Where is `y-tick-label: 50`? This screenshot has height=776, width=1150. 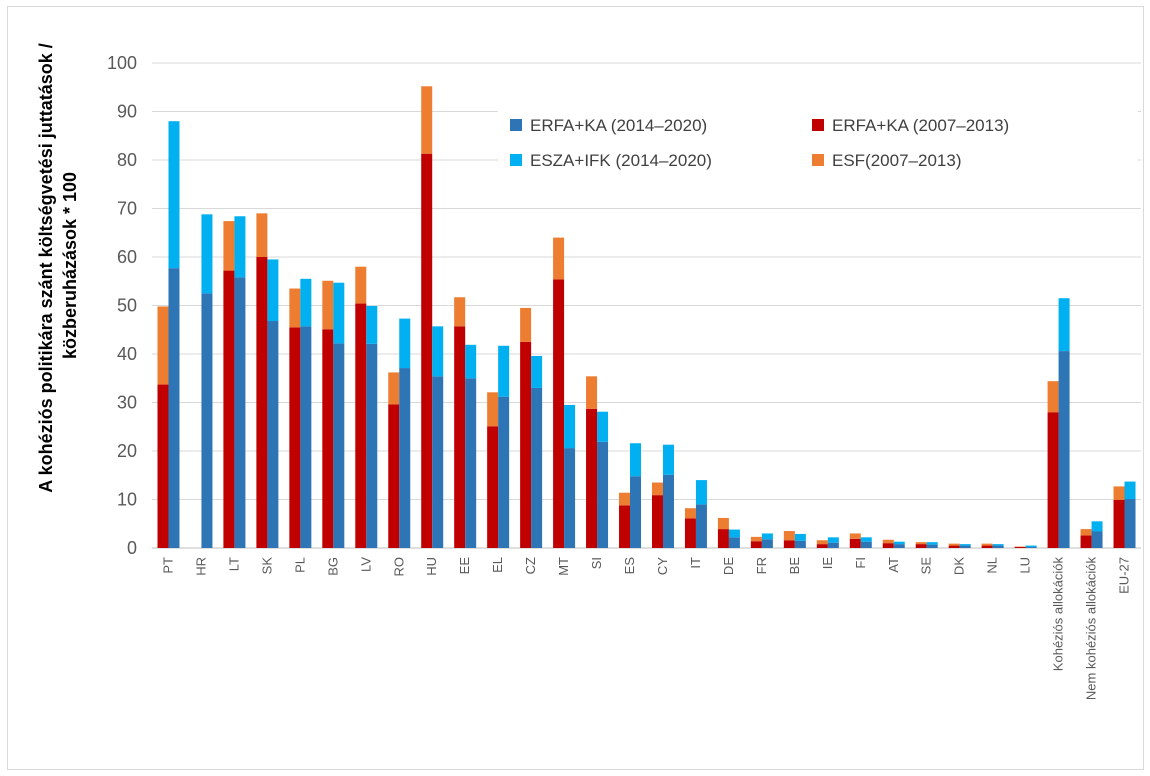 y-tick-label: 50 is located at coordinates (127, 306).